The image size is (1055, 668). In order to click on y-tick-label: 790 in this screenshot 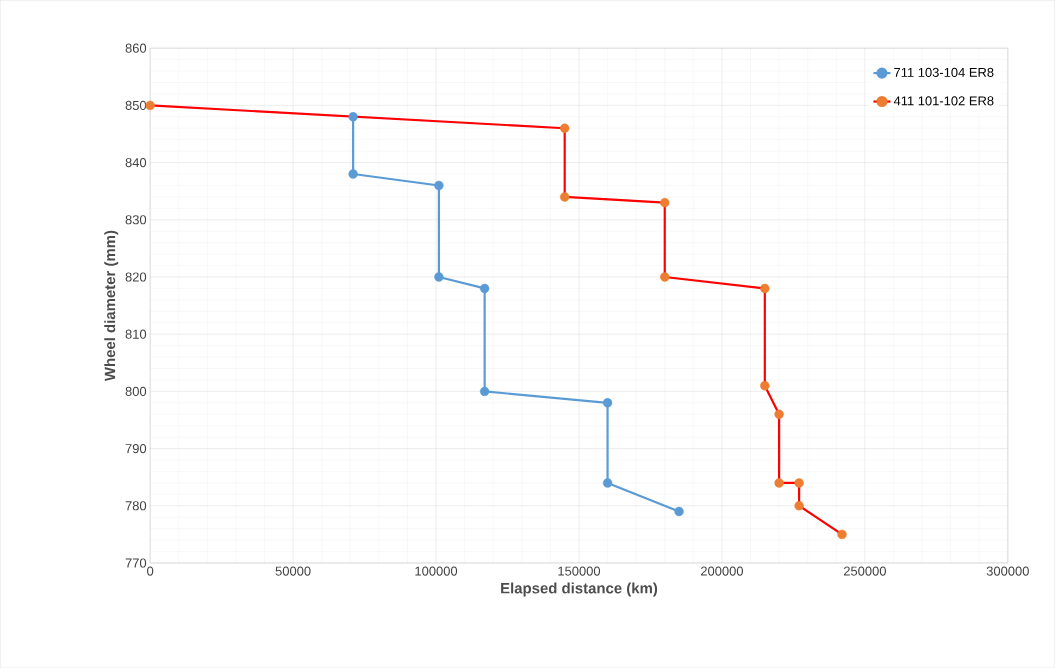, I will do `click(136, 448)`.